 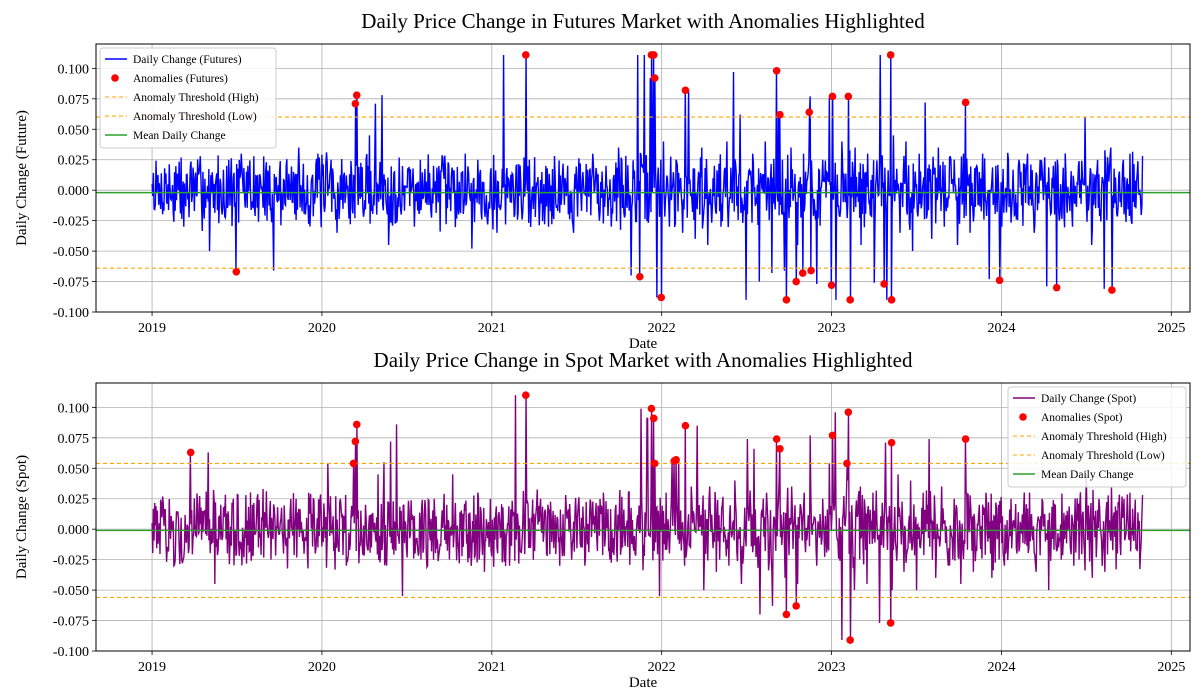 I want to click on legend-label: Anomalies (Spot), so click(x=1082, y=418).